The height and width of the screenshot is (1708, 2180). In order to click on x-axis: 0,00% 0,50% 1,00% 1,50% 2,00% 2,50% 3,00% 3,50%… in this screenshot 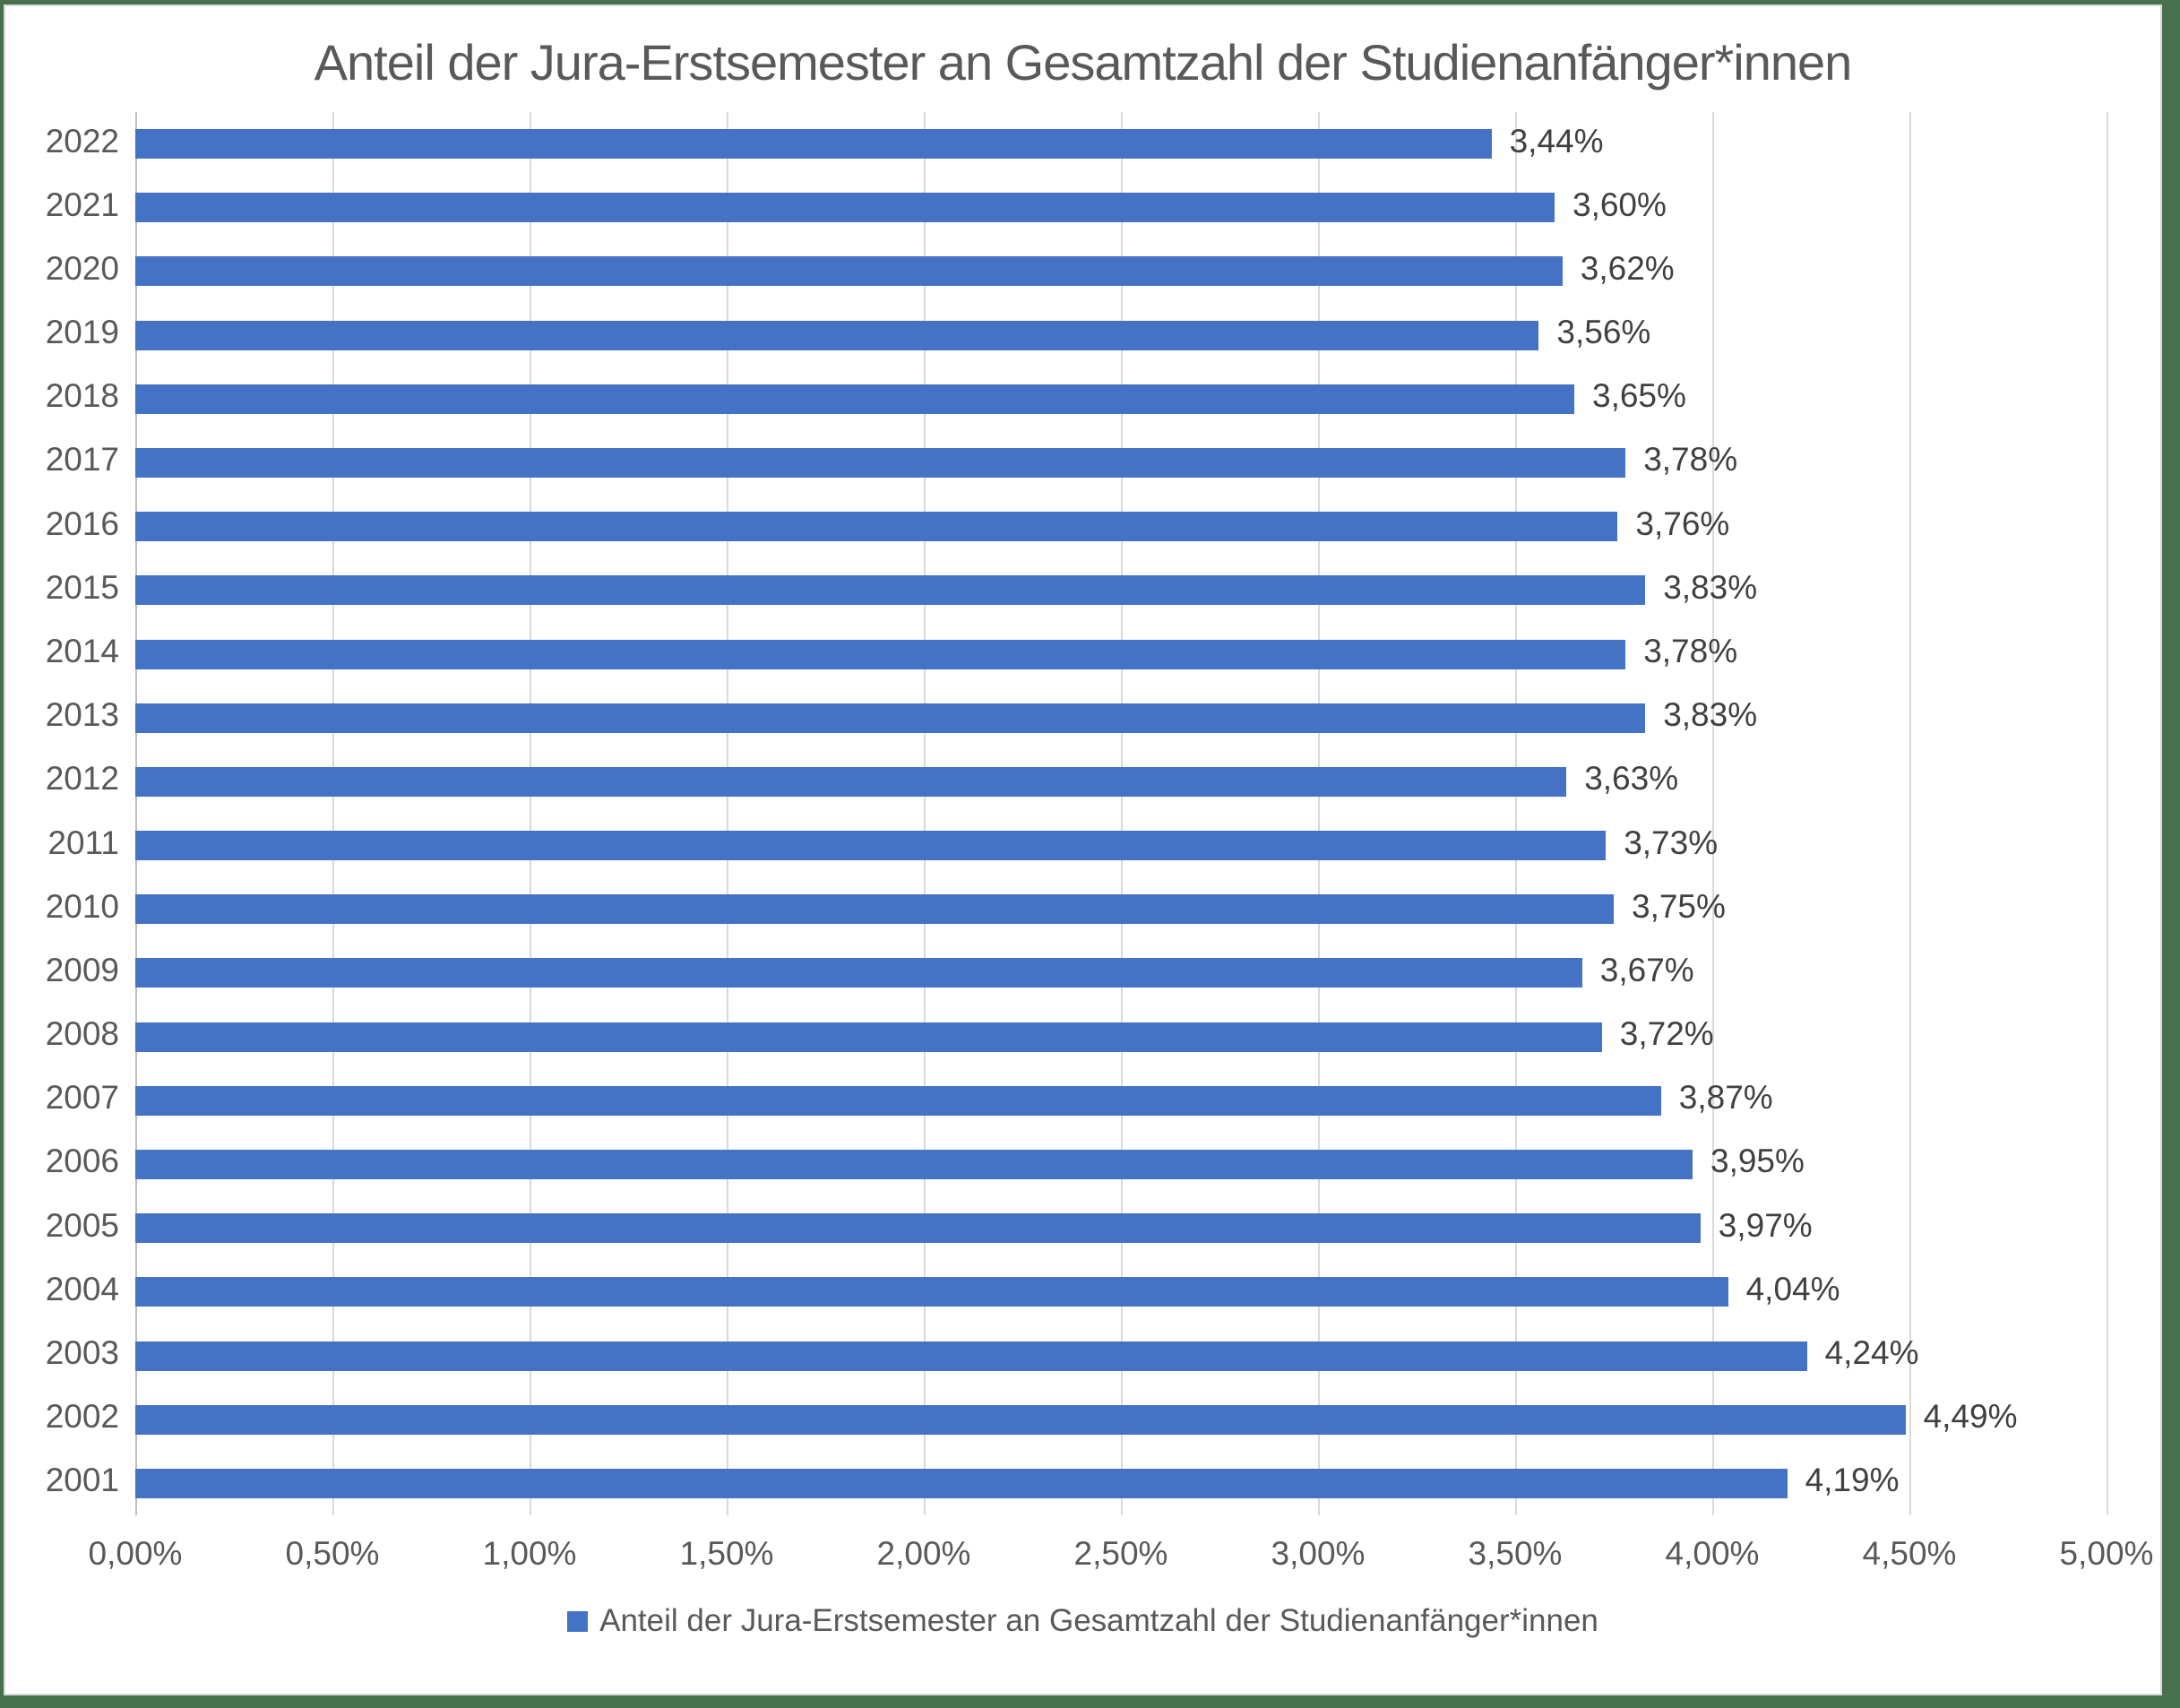, I will do `click(1121, 1557)`.